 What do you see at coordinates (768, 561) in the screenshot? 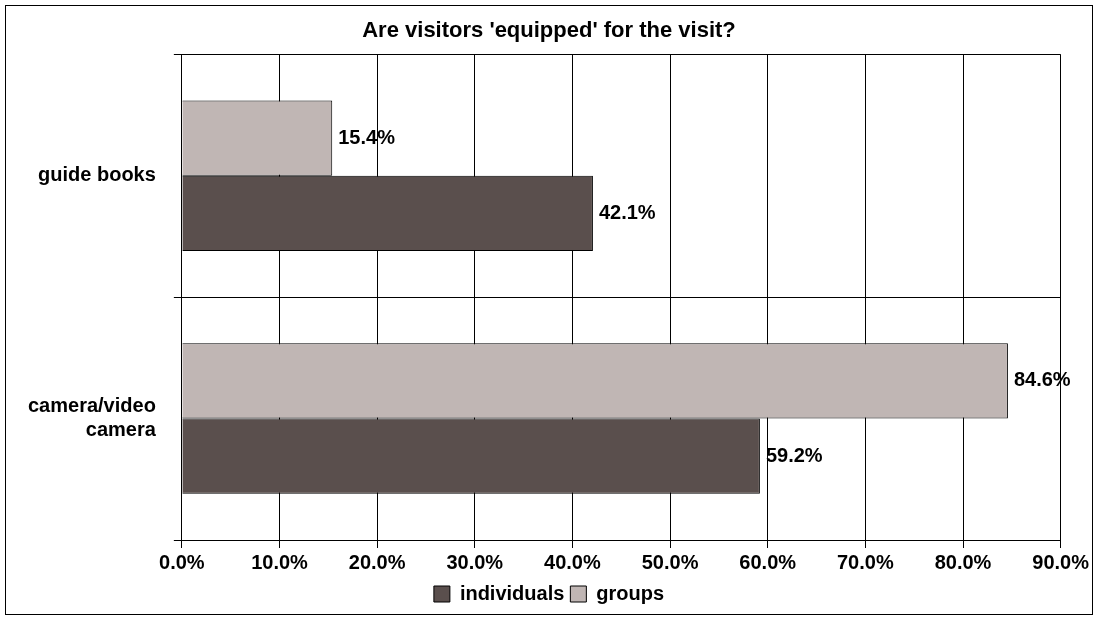
I see `x-tick-label: 60.0%` at bounding box center [768, 561].